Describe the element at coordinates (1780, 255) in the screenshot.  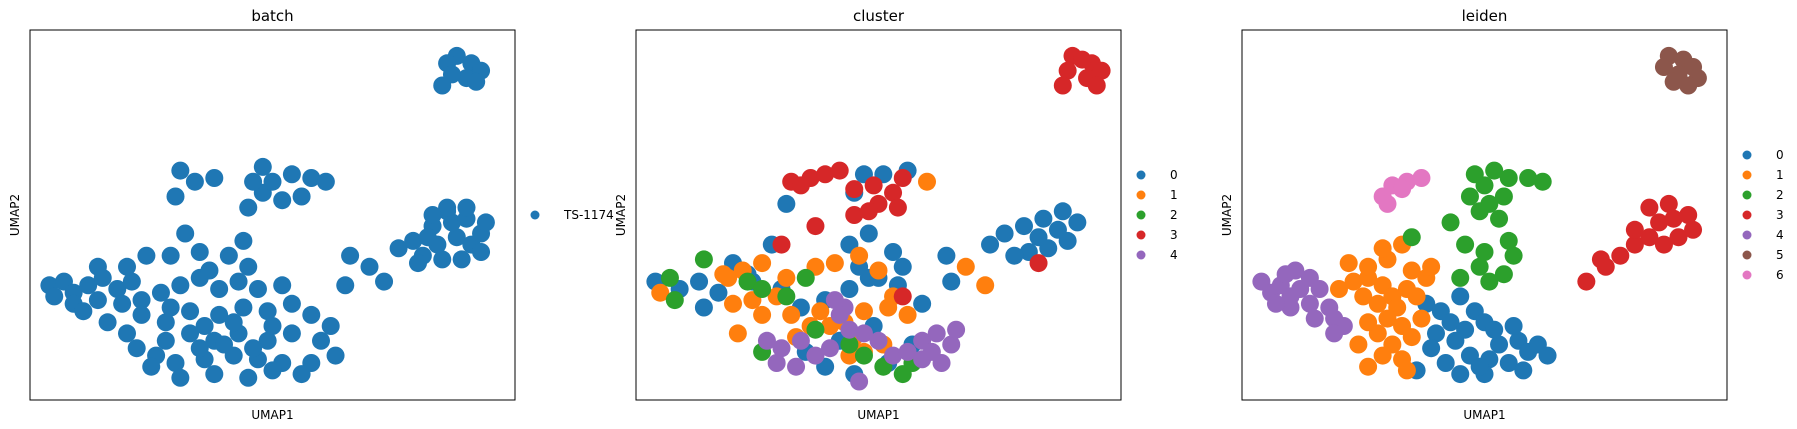
I see `legend-label: 5` at that location.